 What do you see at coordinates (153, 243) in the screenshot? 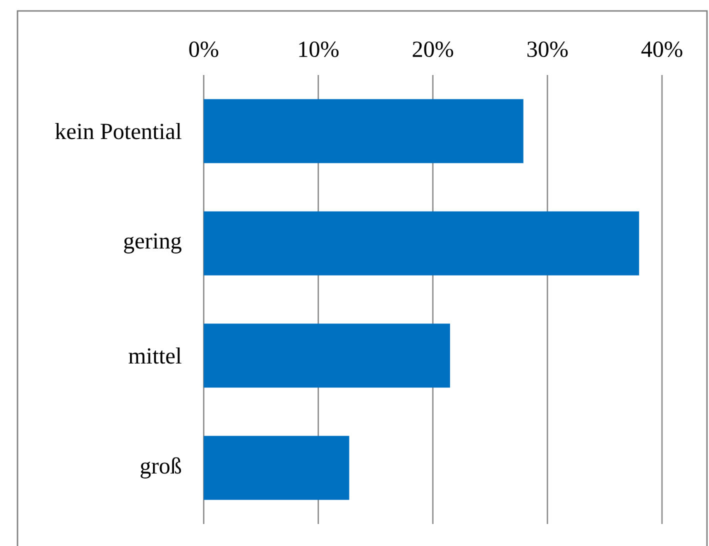
I see `y-tick-label: gering` at bounding box center [153, 243].